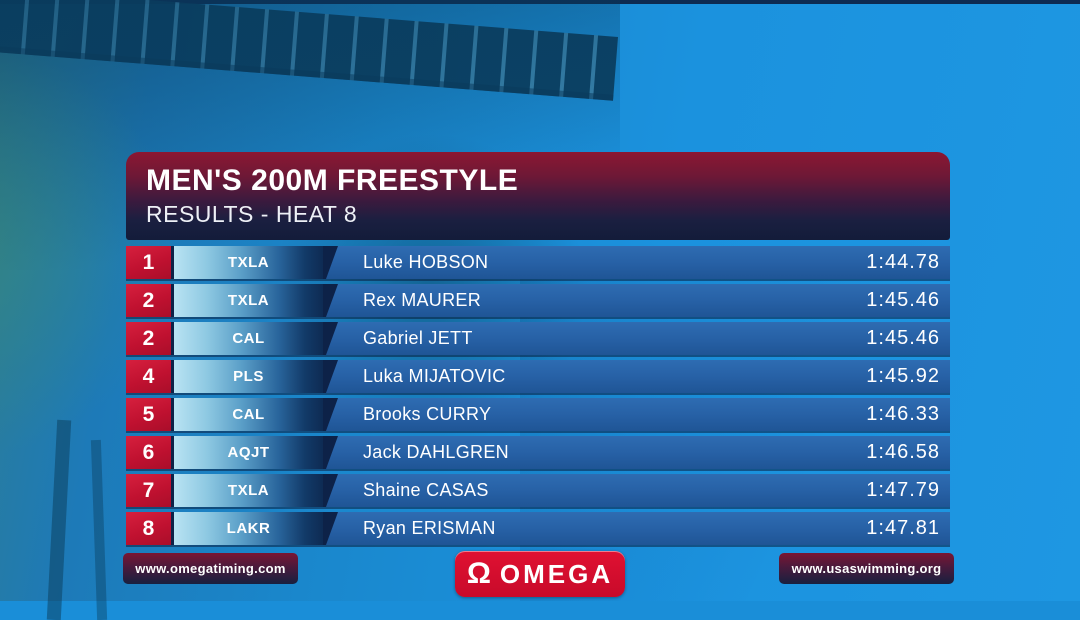 This screenshot has height=620, width=1080. Describe the element at coordinates (332, 180) in the screenshot. I see `event-title: MEN'S 200M FREESTYLE` at that location.